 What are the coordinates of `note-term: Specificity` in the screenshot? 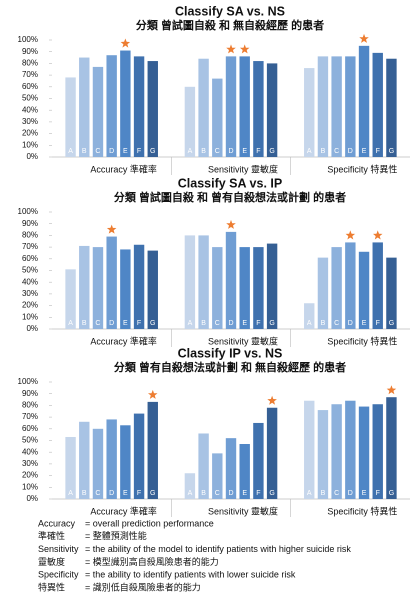 It's located at (58, 575).